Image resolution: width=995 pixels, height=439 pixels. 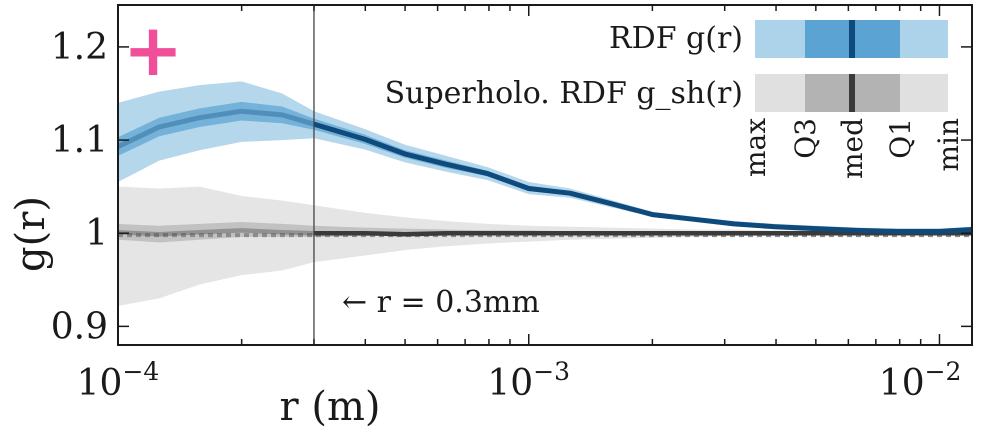 What do you see at coordinates (216, 232) in the screenshot?
I see `superholo-median-line-faded` at bounding box center [216, 232].